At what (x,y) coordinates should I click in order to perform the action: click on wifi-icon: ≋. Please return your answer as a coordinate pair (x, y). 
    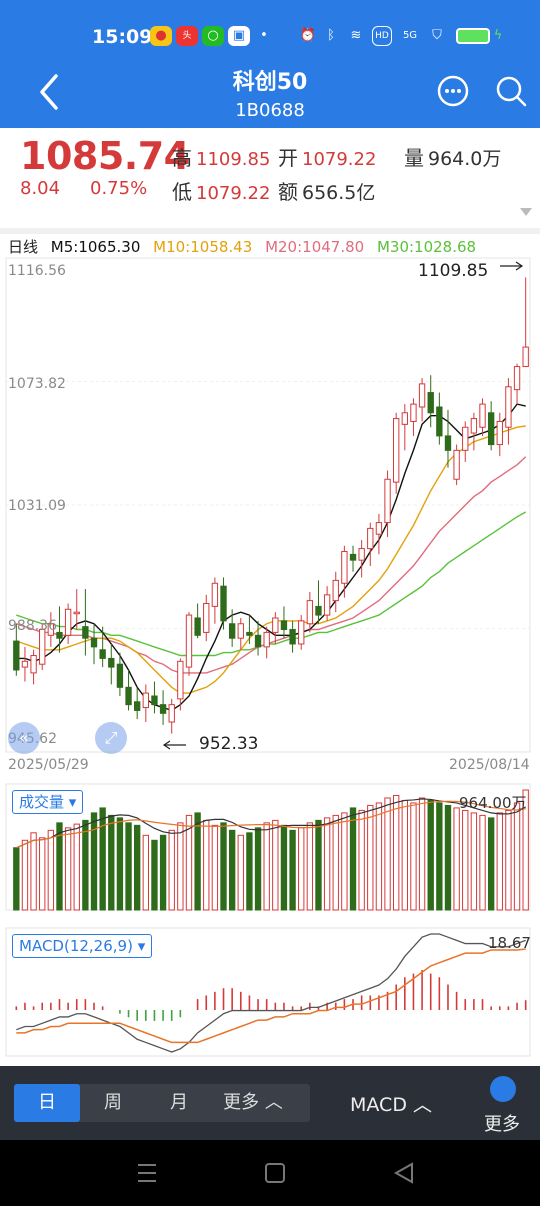
    Looking at the image, I should click on (356, 35).